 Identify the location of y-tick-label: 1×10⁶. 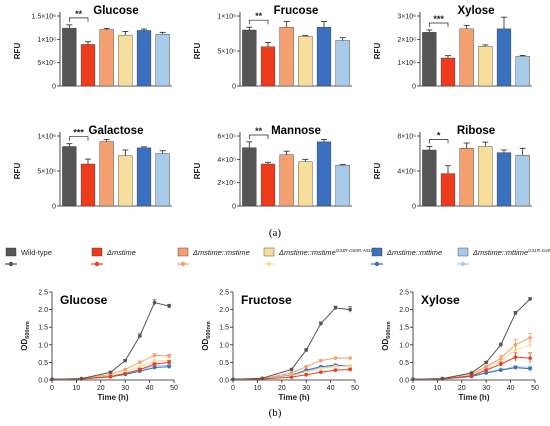
(226, 17).